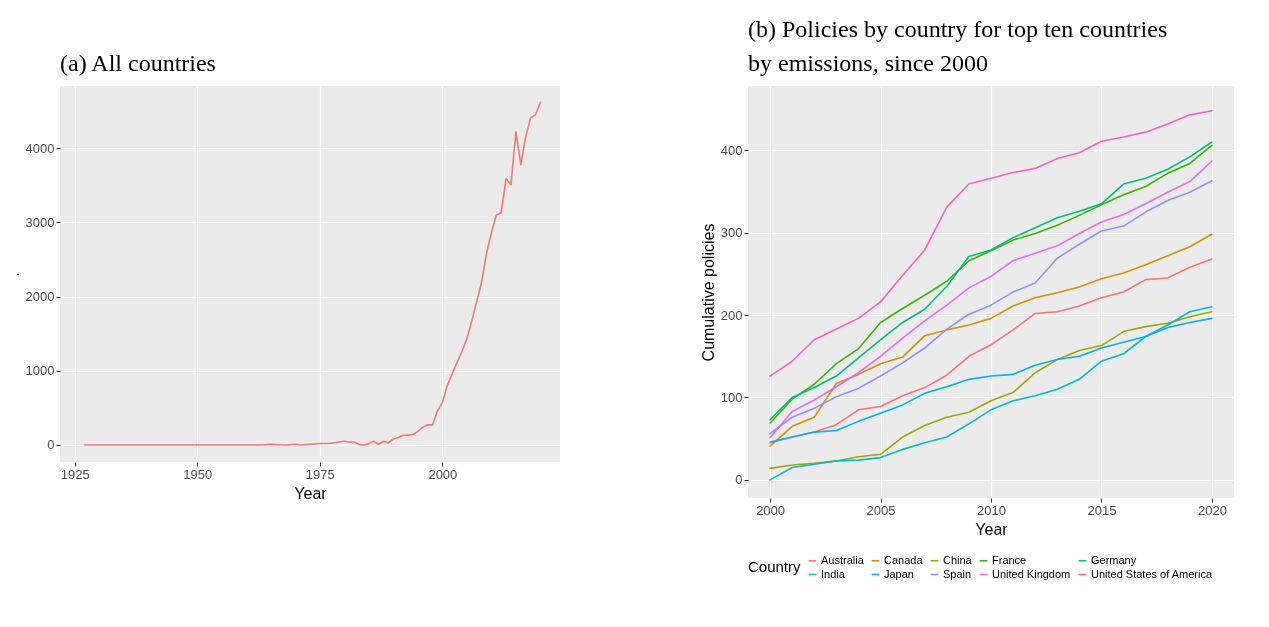  Describe the element at coordinates (731, 315) in the screenshot. I see `y-tick-label: 200` at that location.